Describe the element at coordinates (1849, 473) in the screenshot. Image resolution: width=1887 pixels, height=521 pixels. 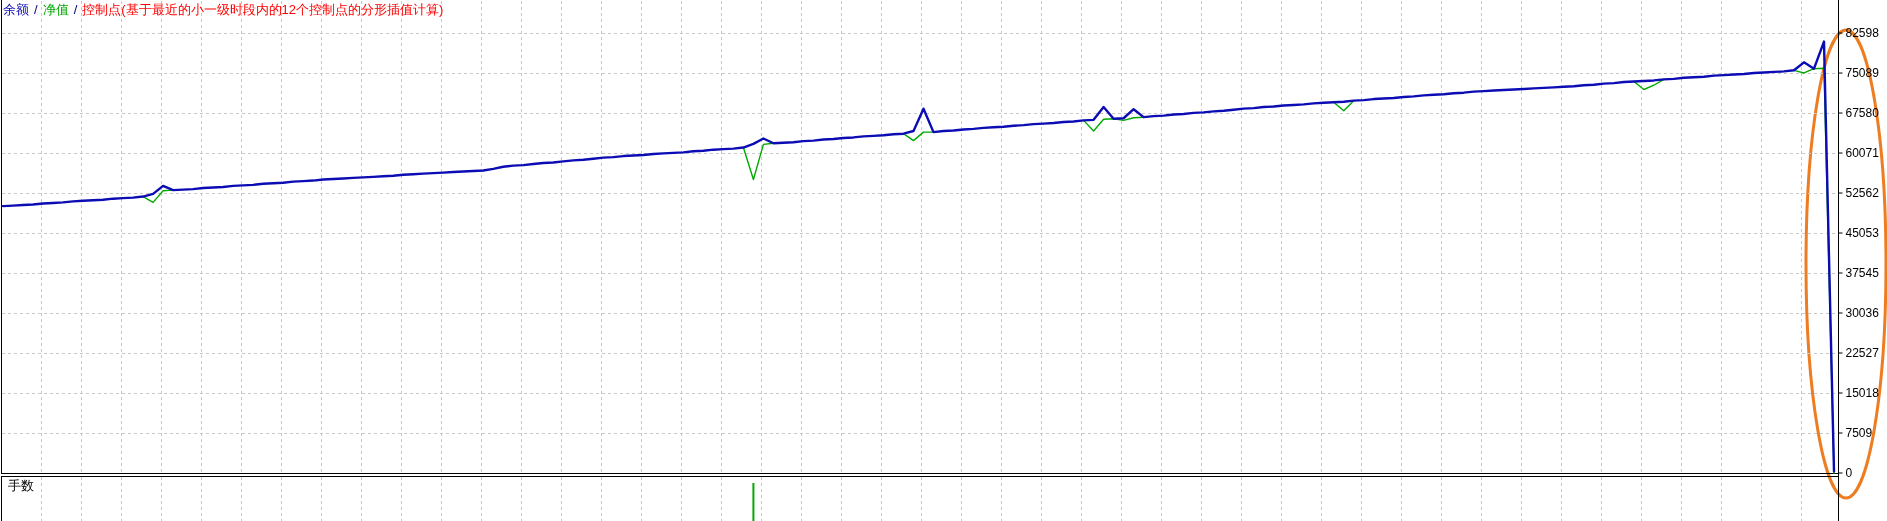
I see `ytick-label: 0` at that location.